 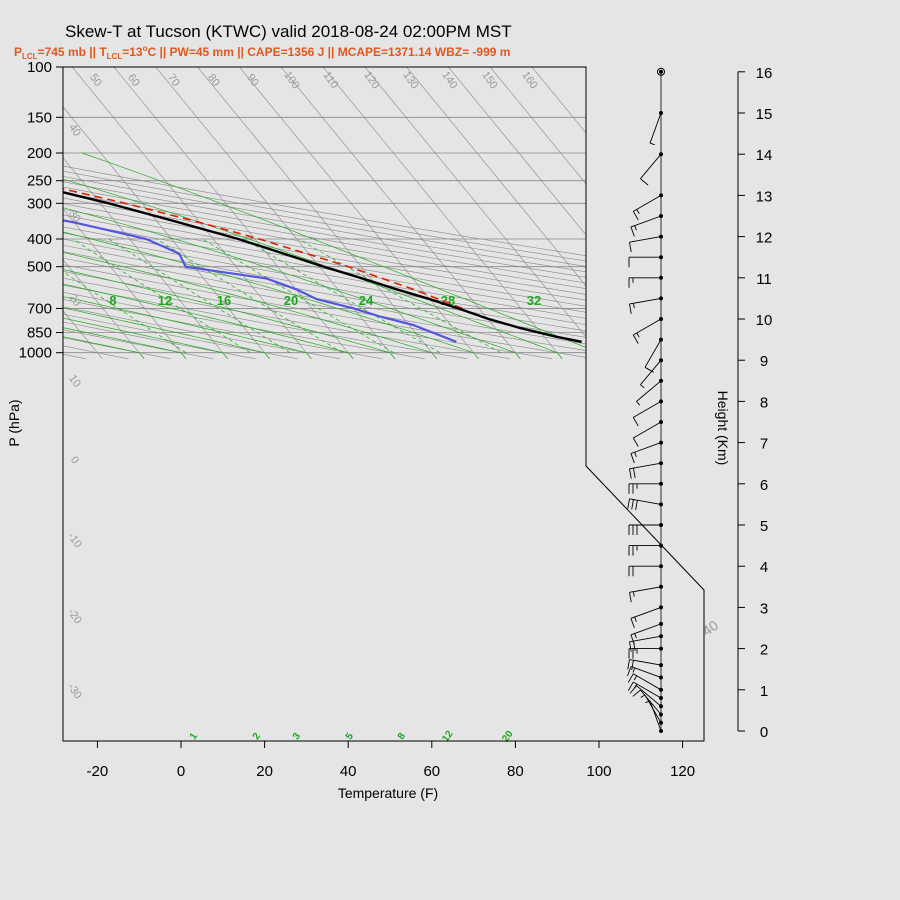 What do you see at coordinates (764, 114) in the screenshot?
I see `height-tick-label: 15` at bounding box center [764, 114].